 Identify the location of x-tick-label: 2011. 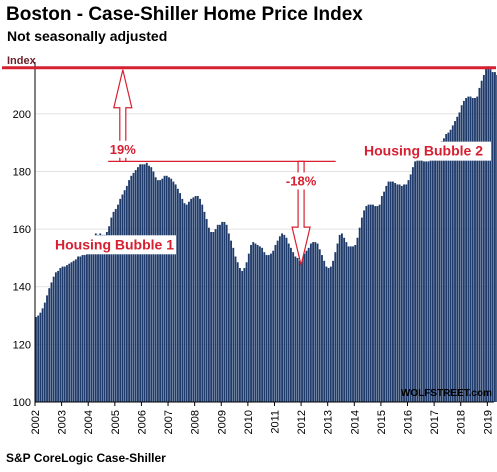
(275, 422).